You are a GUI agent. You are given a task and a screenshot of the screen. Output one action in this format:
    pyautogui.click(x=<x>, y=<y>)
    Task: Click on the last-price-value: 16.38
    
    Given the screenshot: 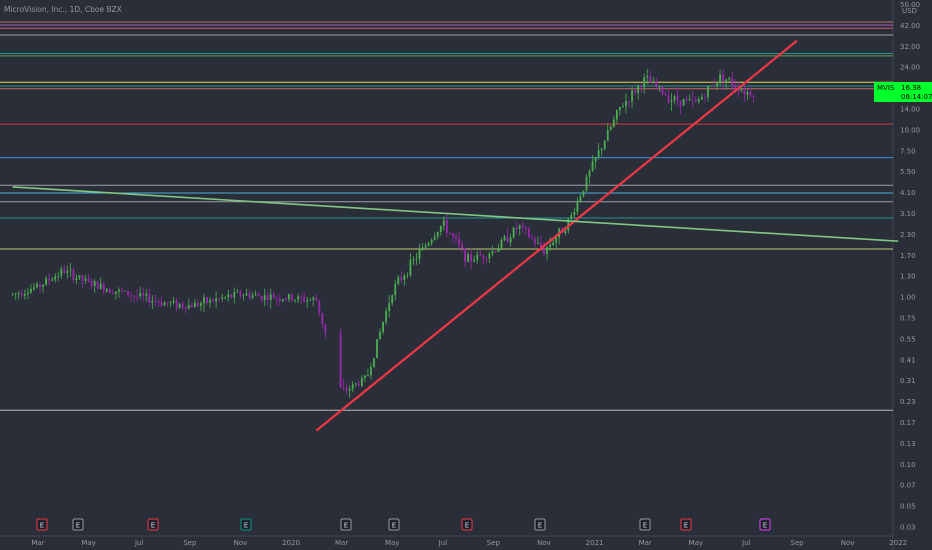 What is the action you would take?
    pyautogui.click(x=911, y=88)
    